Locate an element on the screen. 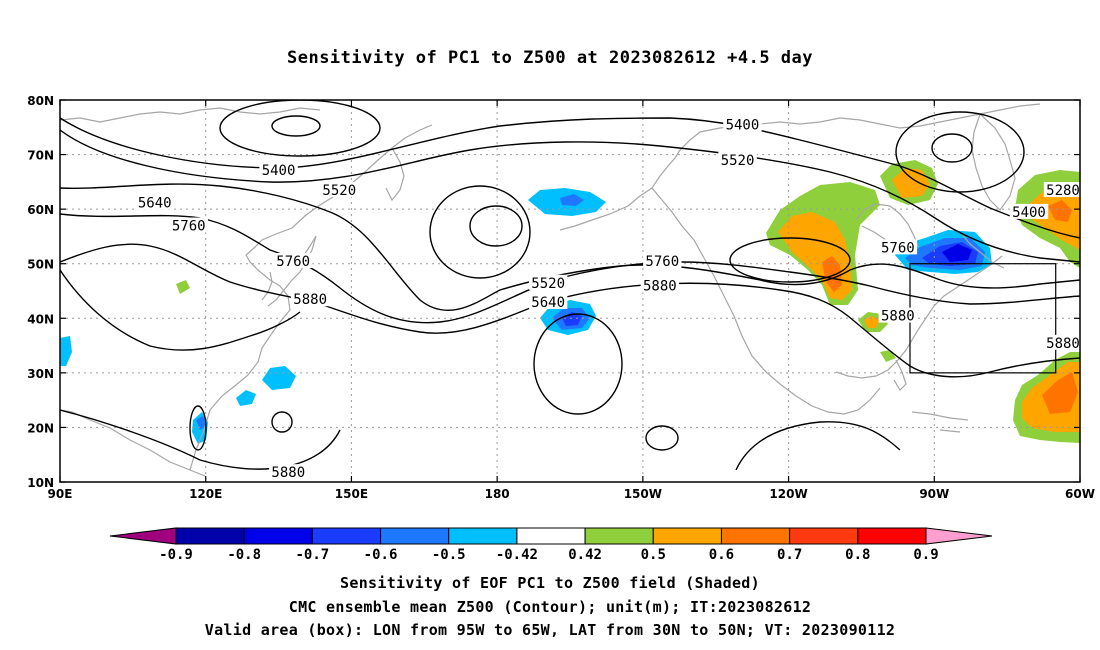 The height and width of the screenshot is (650, 1100). lon-label-150E: 150E is located at coordinates (351, 494).